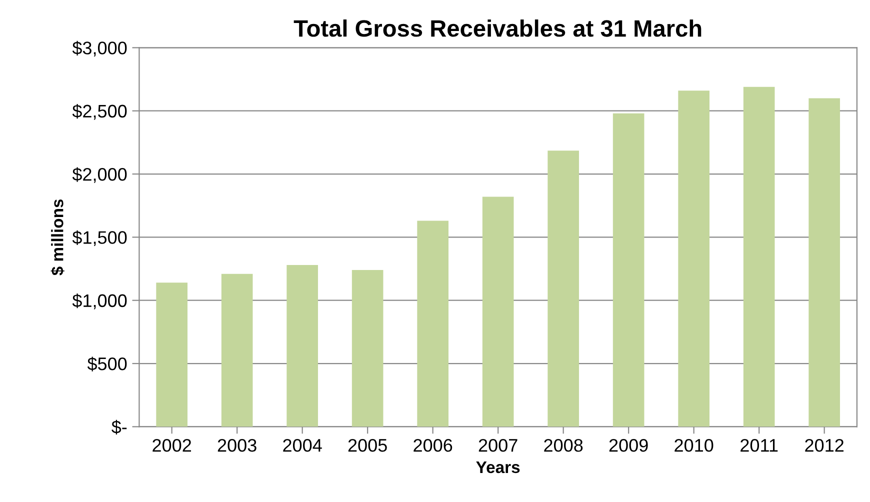 The image size is (870, 502). What do you see at coordinates (99, 175) in the screenshot?
I see `y-tick-label: $2,000` at bounding box center [99, 175].